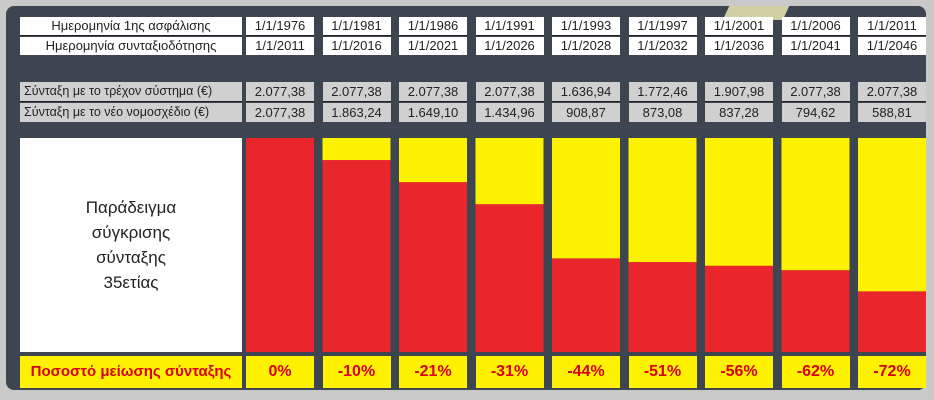 The width and height of the screenshot is (934, 400). Describe the element at coordinates (815, 112) in the screenshot. I see `new-pension-cell: 794,62` at that location.